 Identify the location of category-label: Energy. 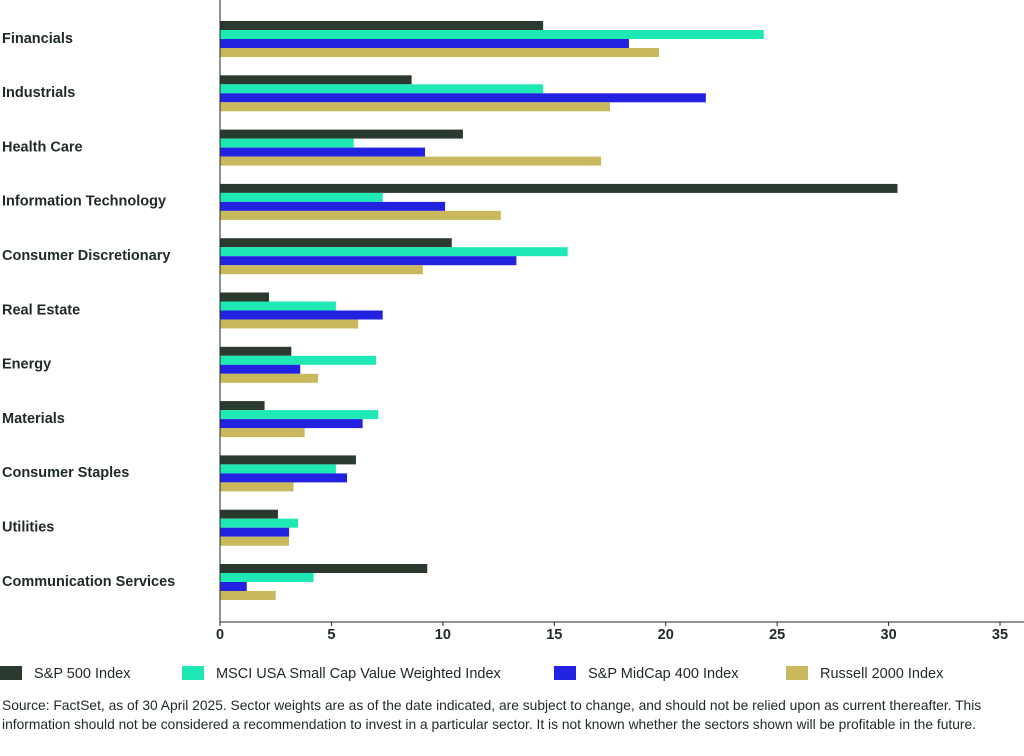
(26, 365).